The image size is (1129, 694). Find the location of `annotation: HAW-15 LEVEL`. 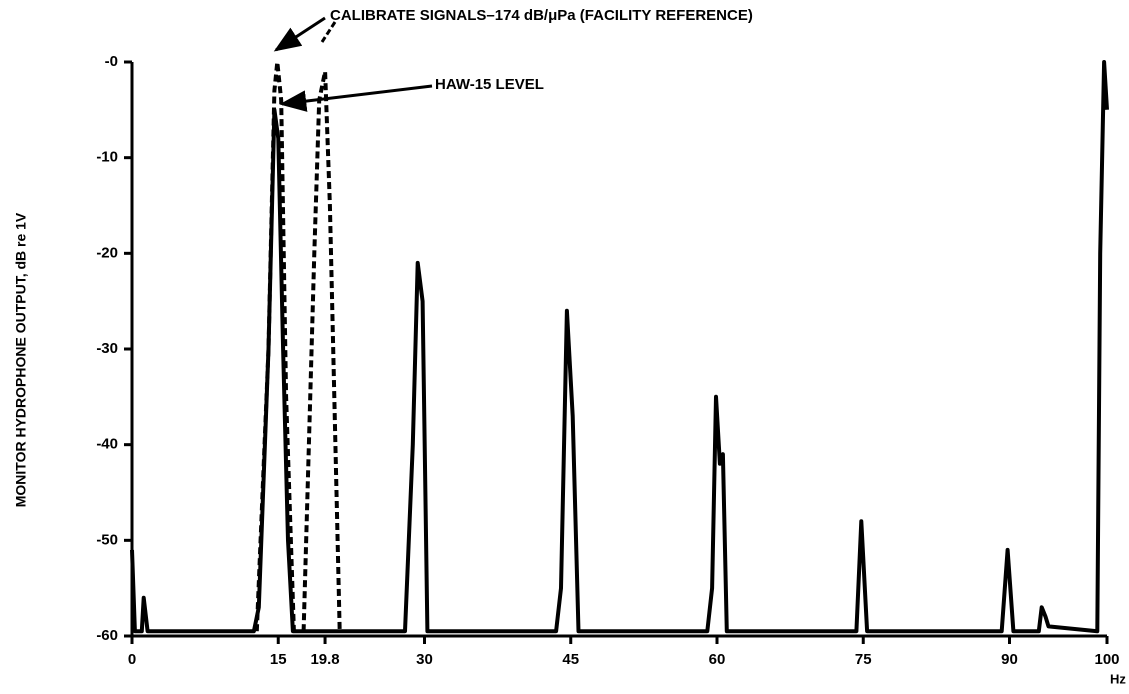

annotation: HAW-15 LEVEL is located at coordinates (489, 84).